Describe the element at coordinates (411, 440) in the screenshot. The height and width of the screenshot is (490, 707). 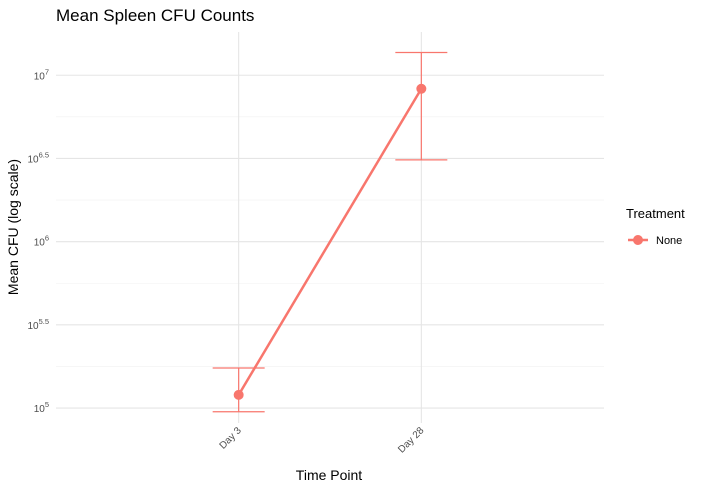
I see `x-tick-label: Day 28` at that location.